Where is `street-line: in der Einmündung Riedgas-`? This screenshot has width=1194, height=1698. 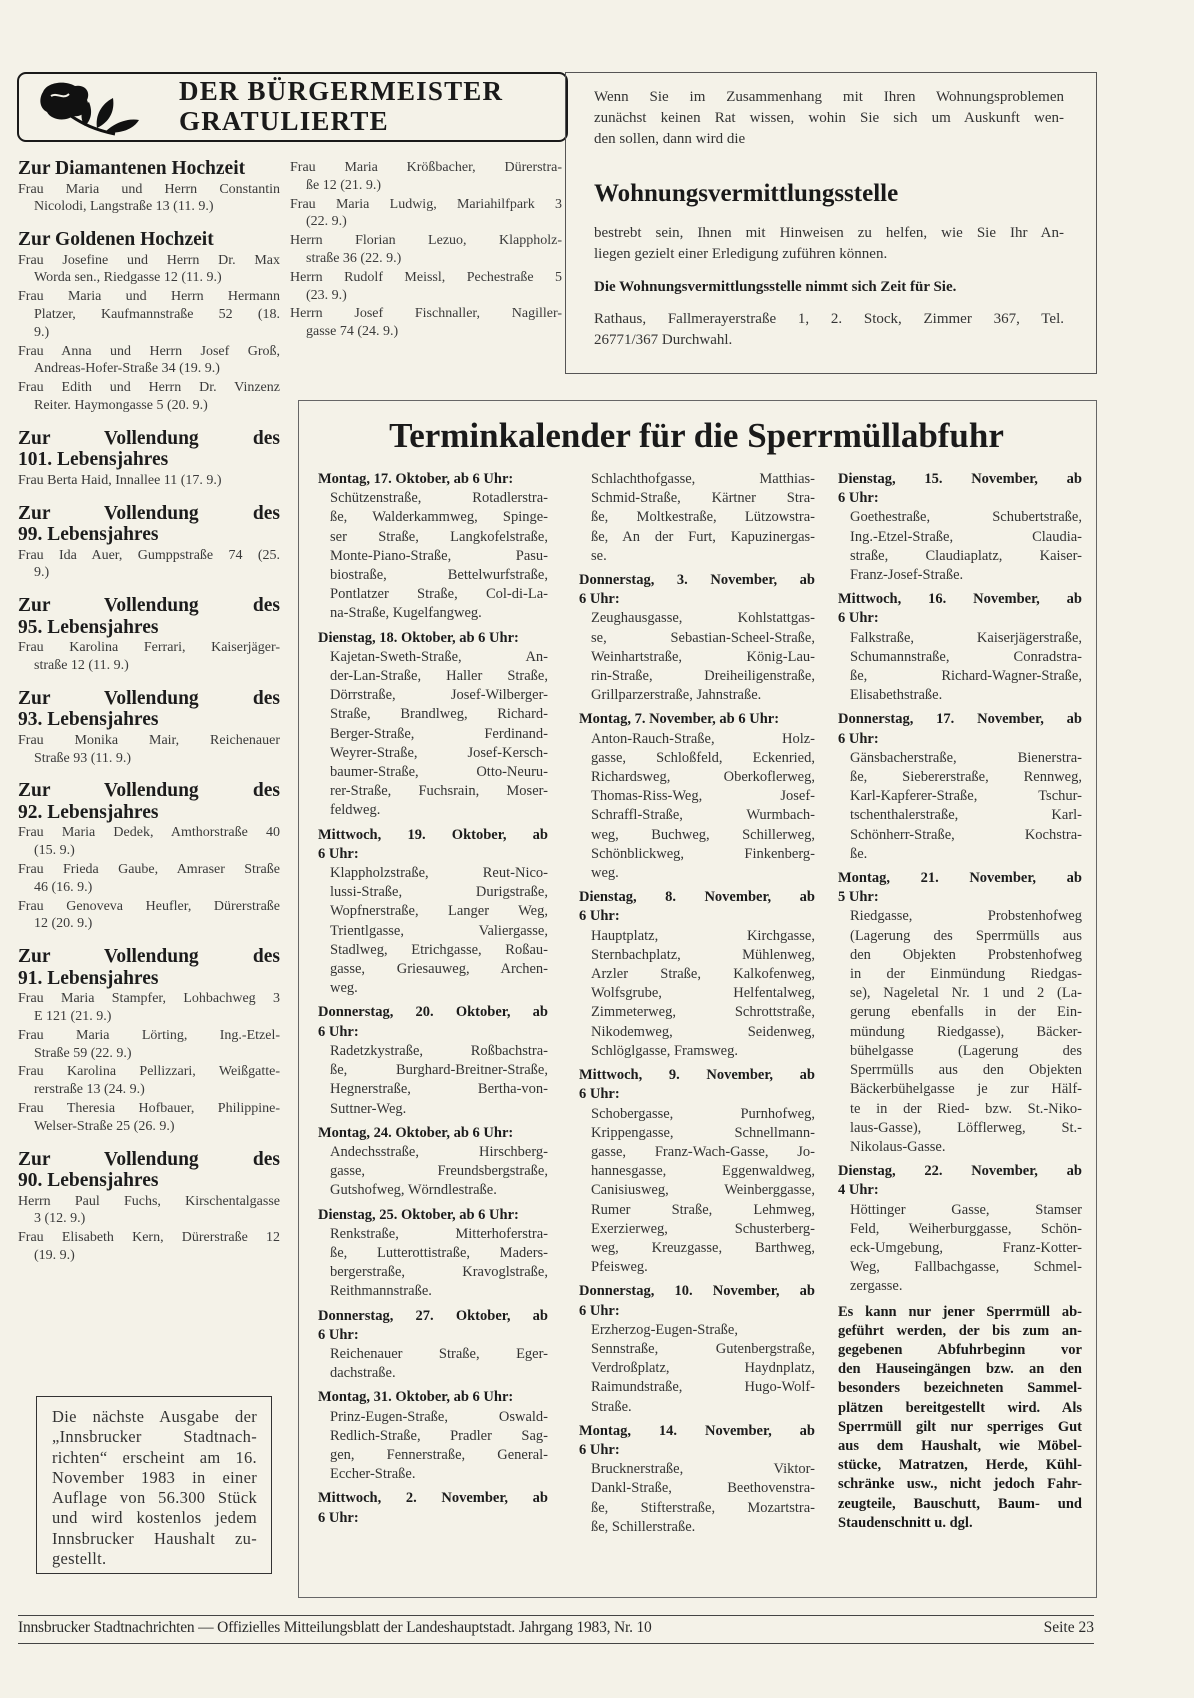
street-line: in der Einmündung Riedgas- is located at coordinates (966, 974).